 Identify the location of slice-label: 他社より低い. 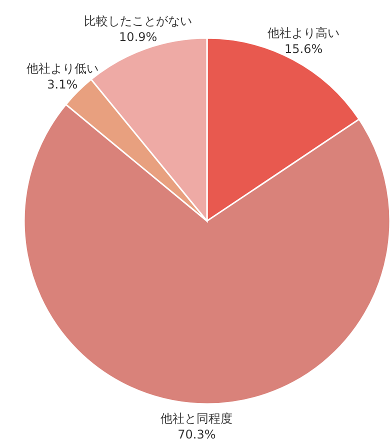
(62, 69).